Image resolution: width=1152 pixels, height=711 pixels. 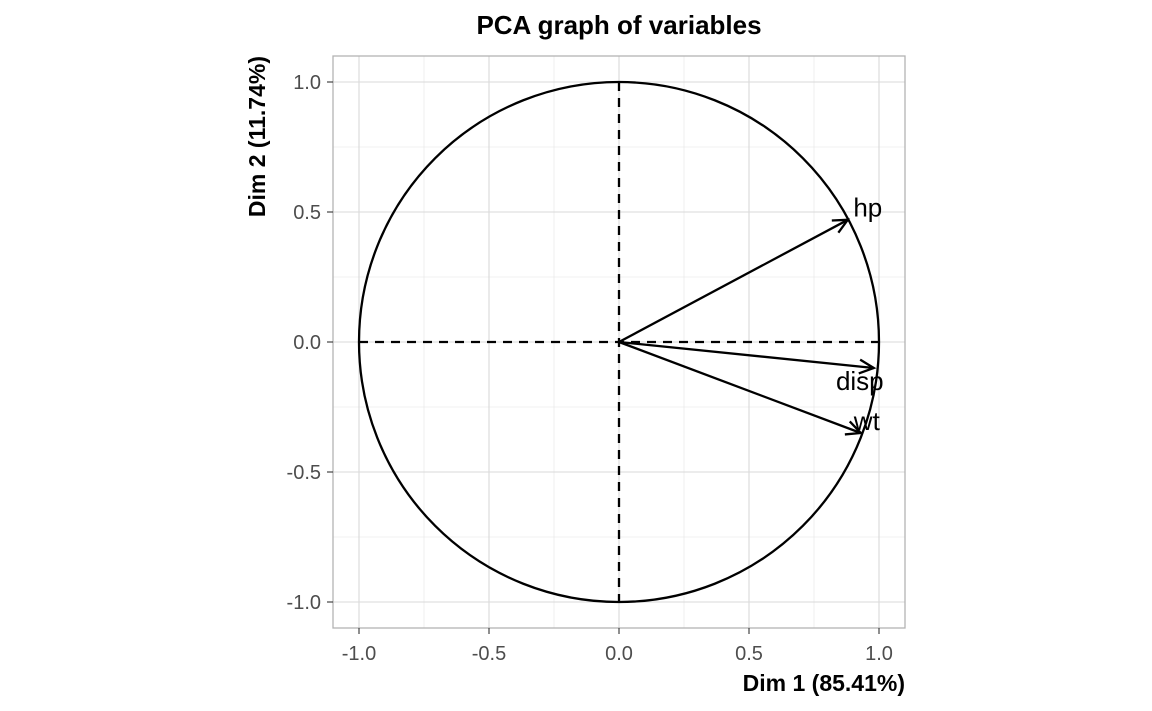 I want to click on x-axis-label: Dim 1 (85.41%), so click(x=824, y=683).